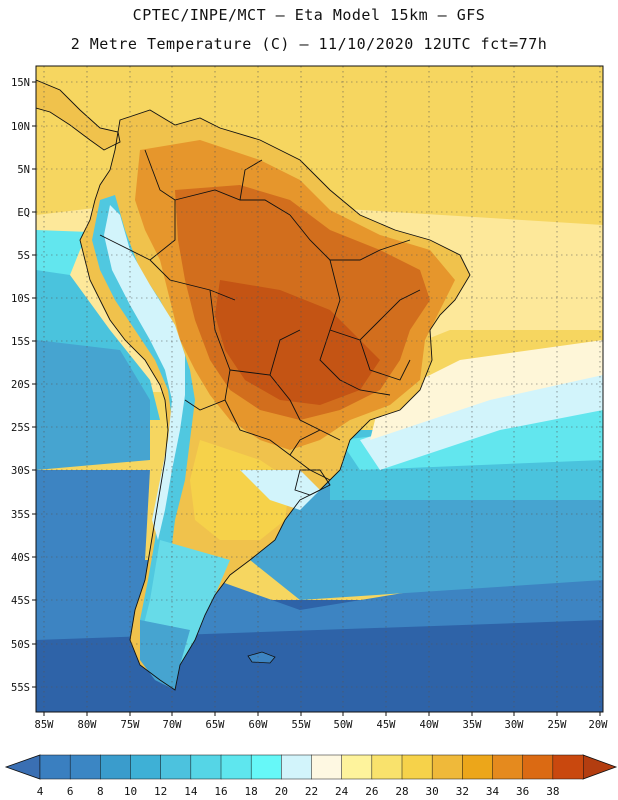  What do you see at coordinates (220, 791) in the screenshot?
I see `colorbar-label: 16` at bounding box center [220, 791].